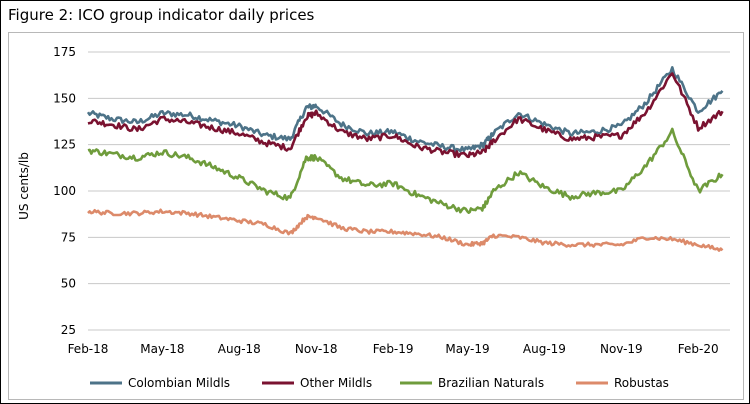  I want to click on x-tick-label: May-18, so click(162, 349).